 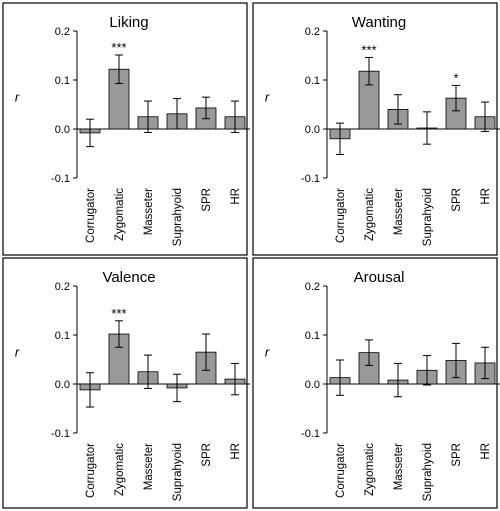 I want to click on chart-title: Wanting, so click(x=379, y=22).